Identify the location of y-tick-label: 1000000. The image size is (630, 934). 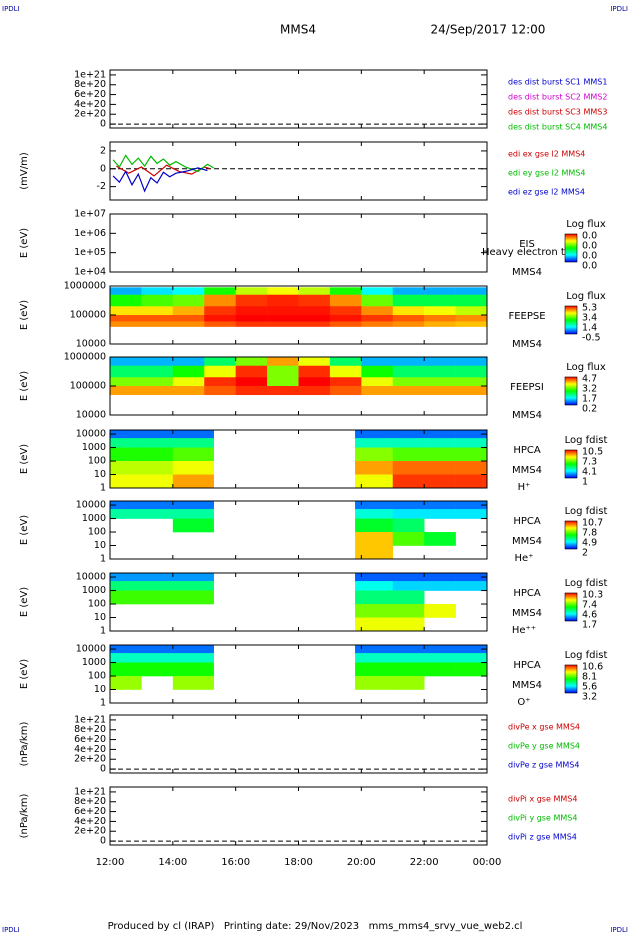
(85, 357).